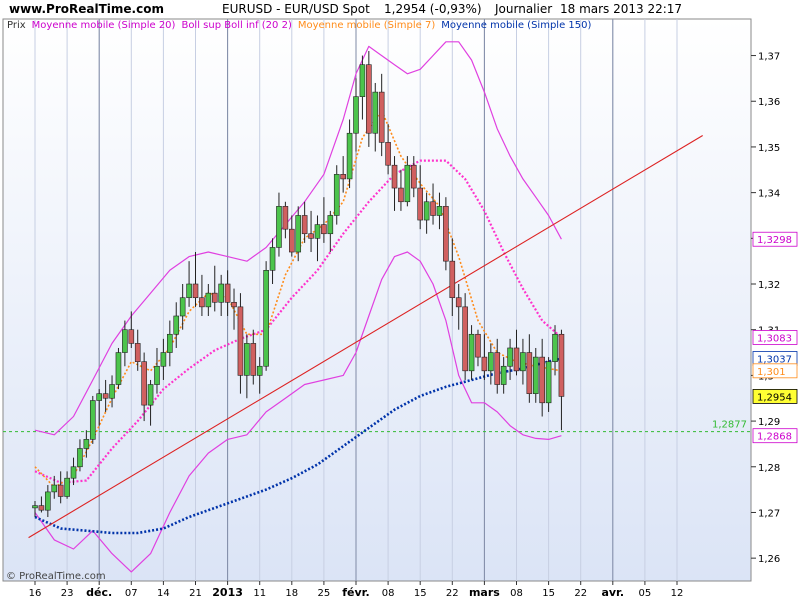 Image resolution: width=800 pixels, height=600 pixels. I want to click on y-tick-label: 1,36, so click(769, 102).